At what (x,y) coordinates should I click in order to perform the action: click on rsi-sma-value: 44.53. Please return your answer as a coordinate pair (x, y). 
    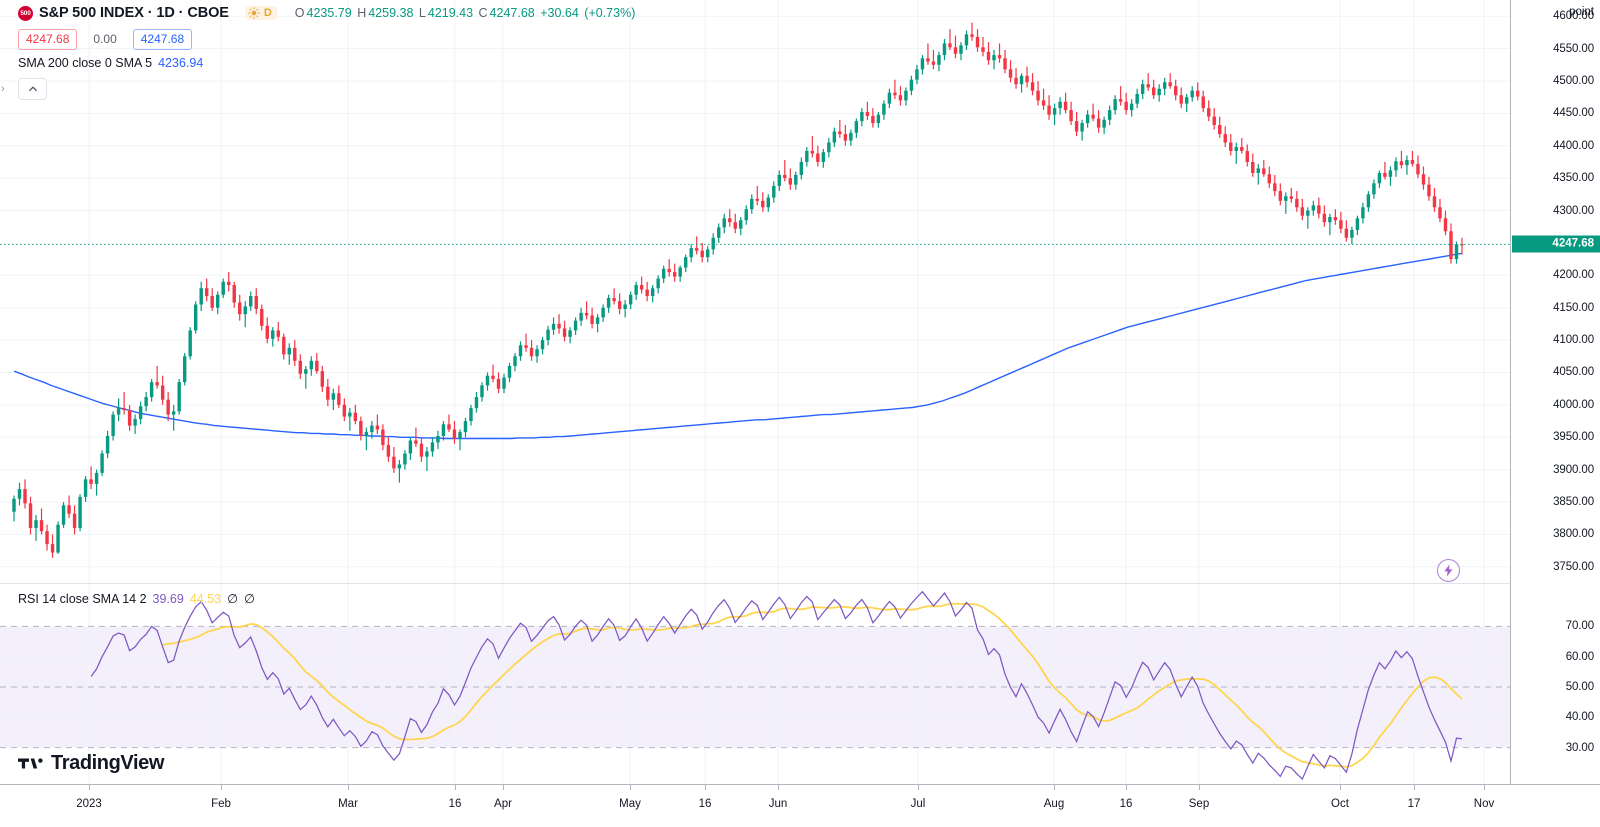
    Looking at the image, I should click on (205, 599).